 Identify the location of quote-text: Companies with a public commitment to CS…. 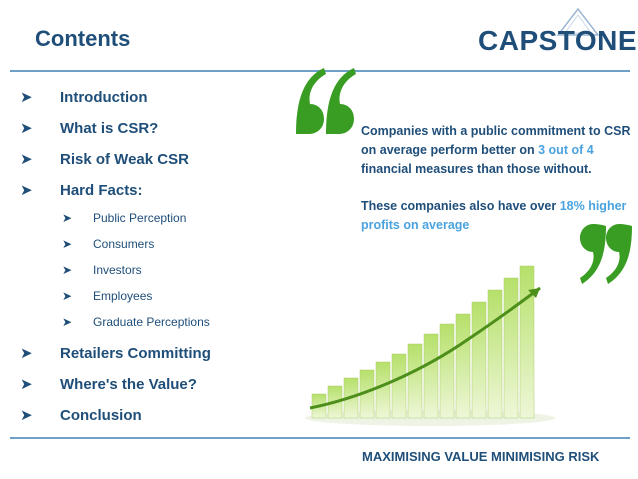
(497, 178).